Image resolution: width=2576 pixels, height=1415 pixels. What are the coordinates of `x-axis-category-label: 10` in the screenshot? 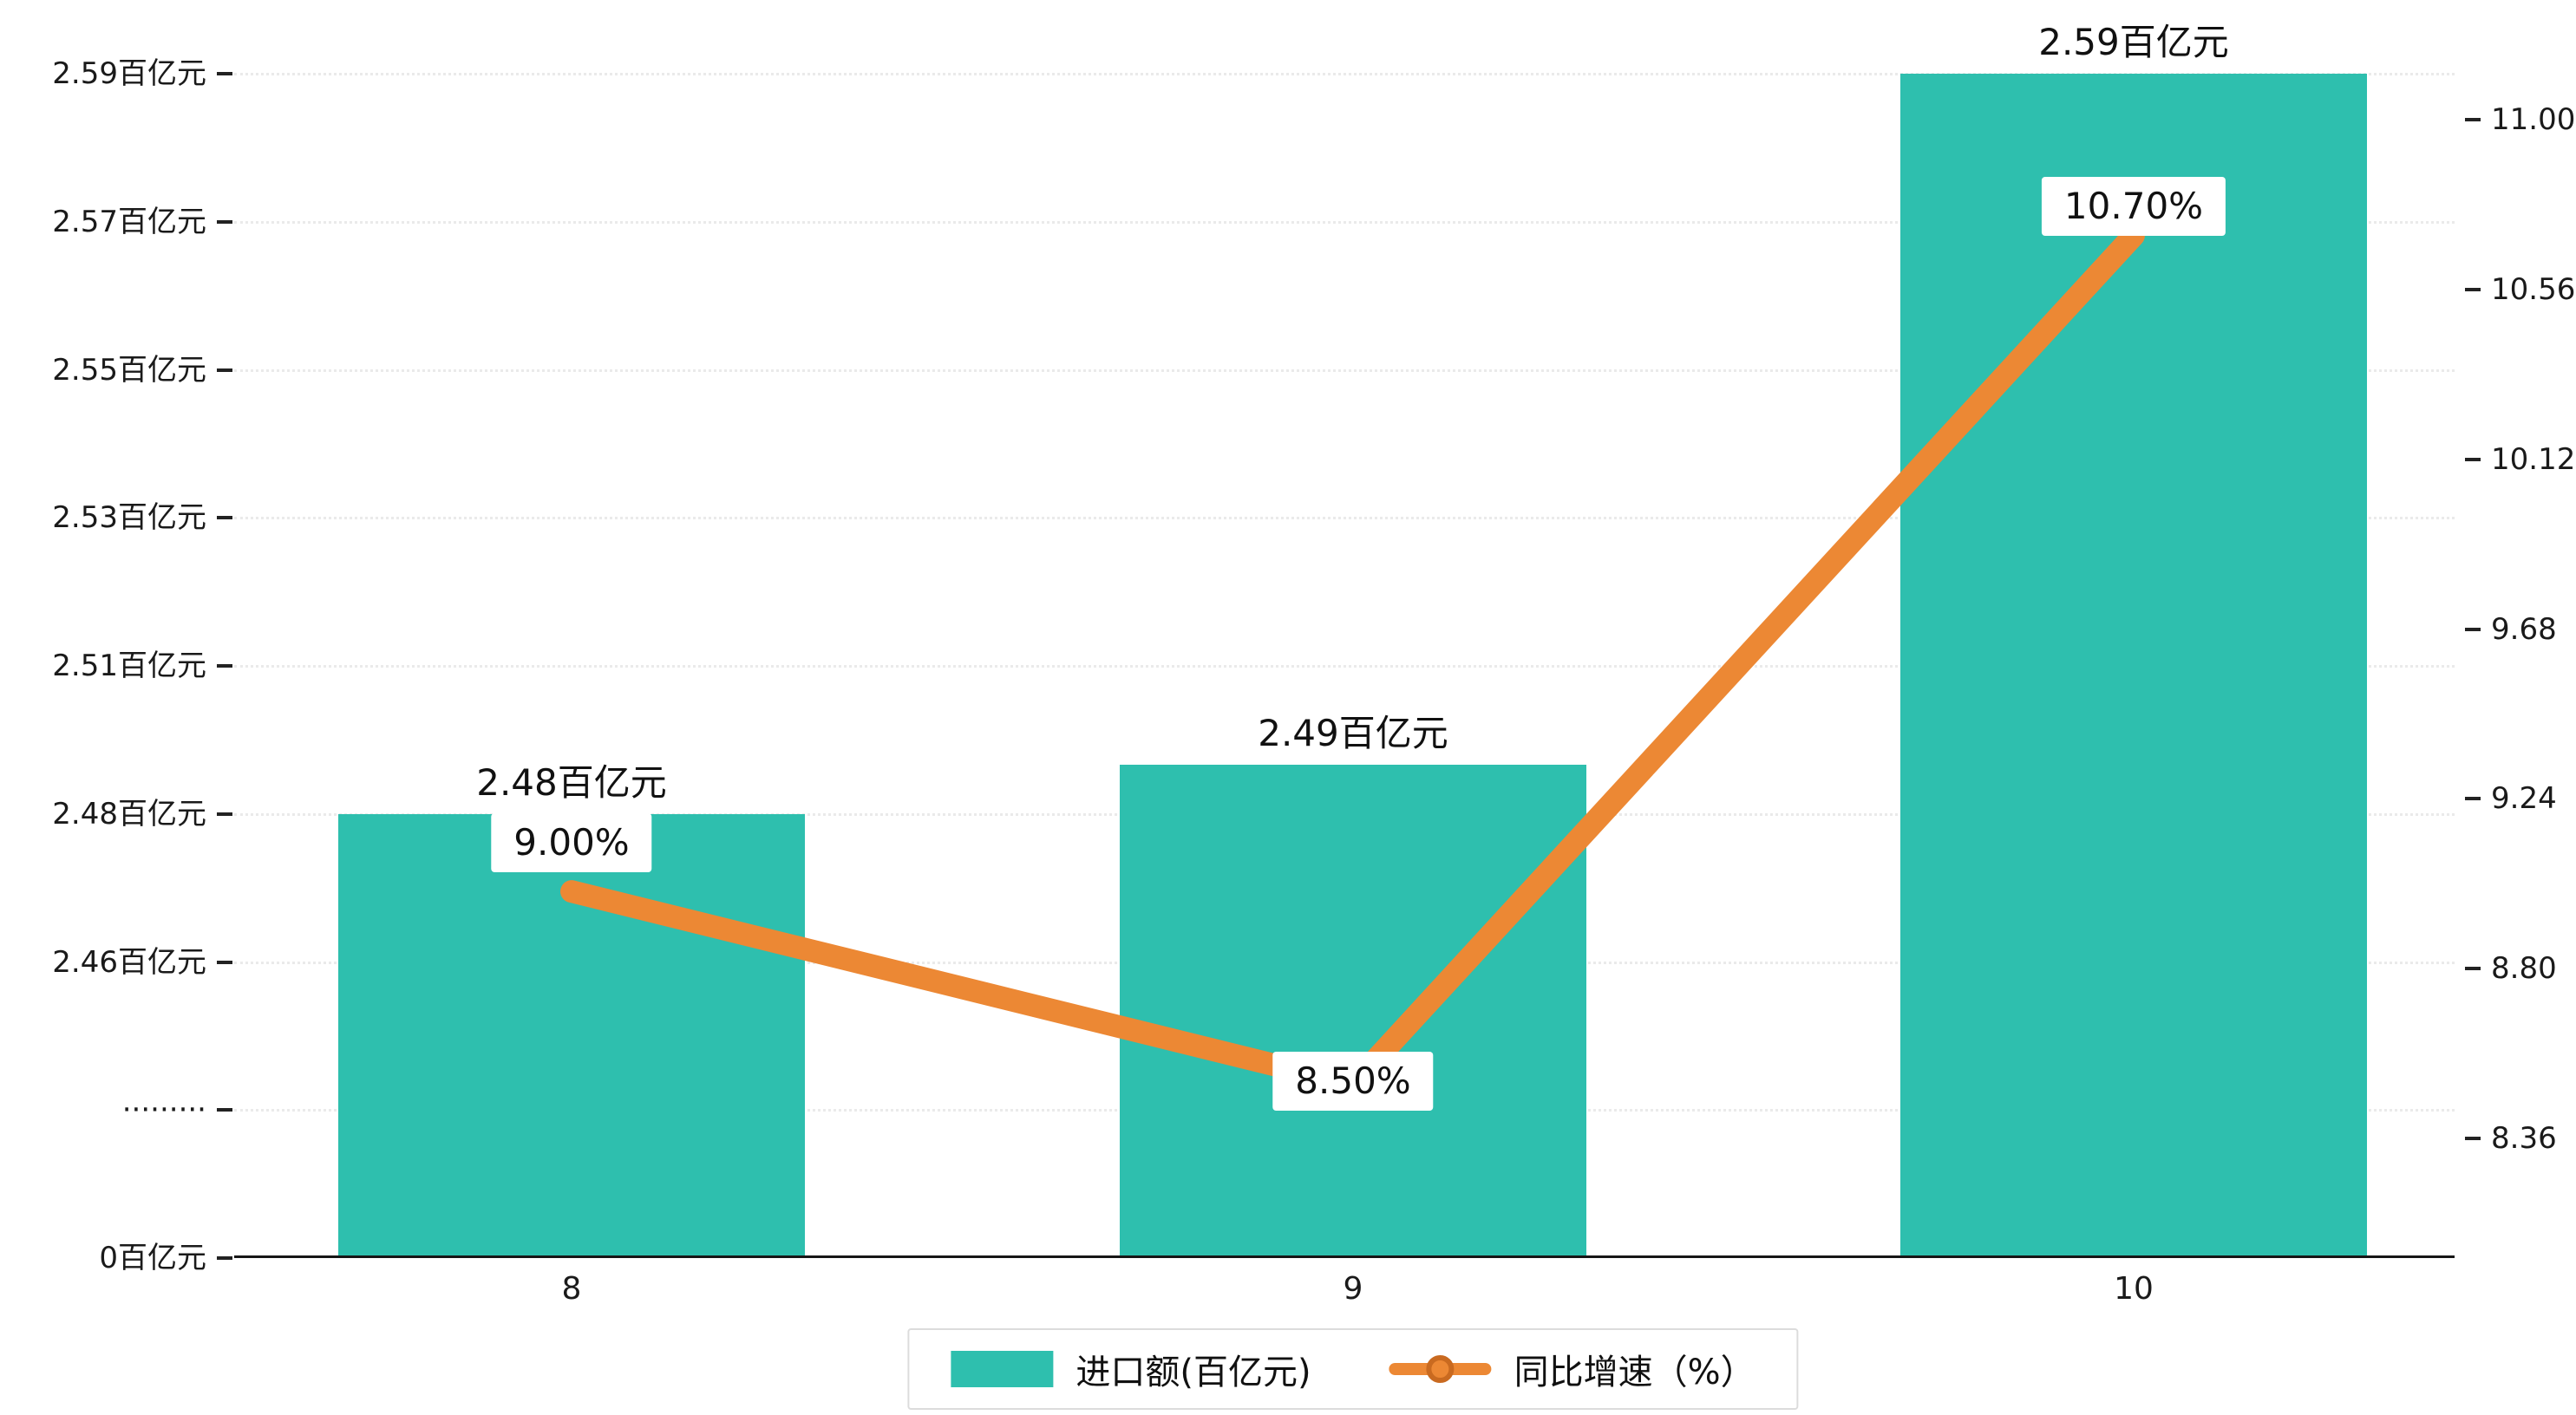 It's located at (2134, 1289).